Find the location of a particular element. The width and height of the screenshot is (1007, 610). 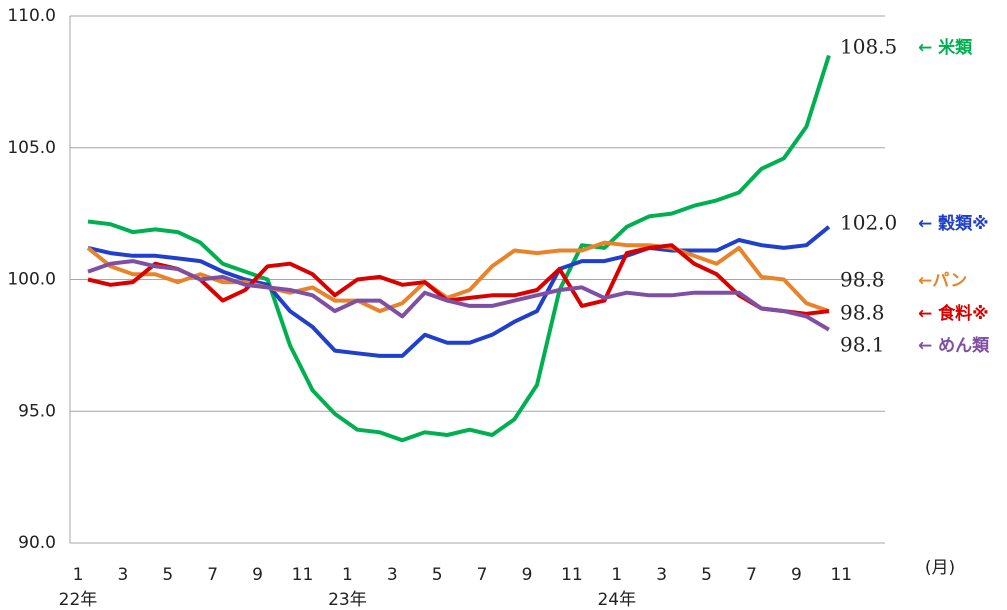

y-tick-label: 100.0 is located at coordinates (31, 280).